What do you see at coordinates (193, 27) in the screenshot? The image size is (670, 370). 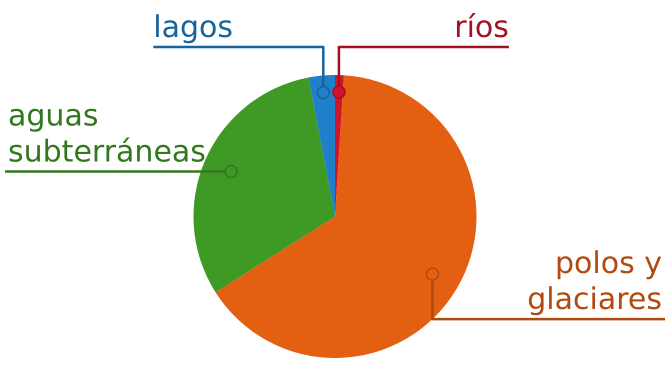 I see `slice-label: lagos` at bounding box center [193, 27].